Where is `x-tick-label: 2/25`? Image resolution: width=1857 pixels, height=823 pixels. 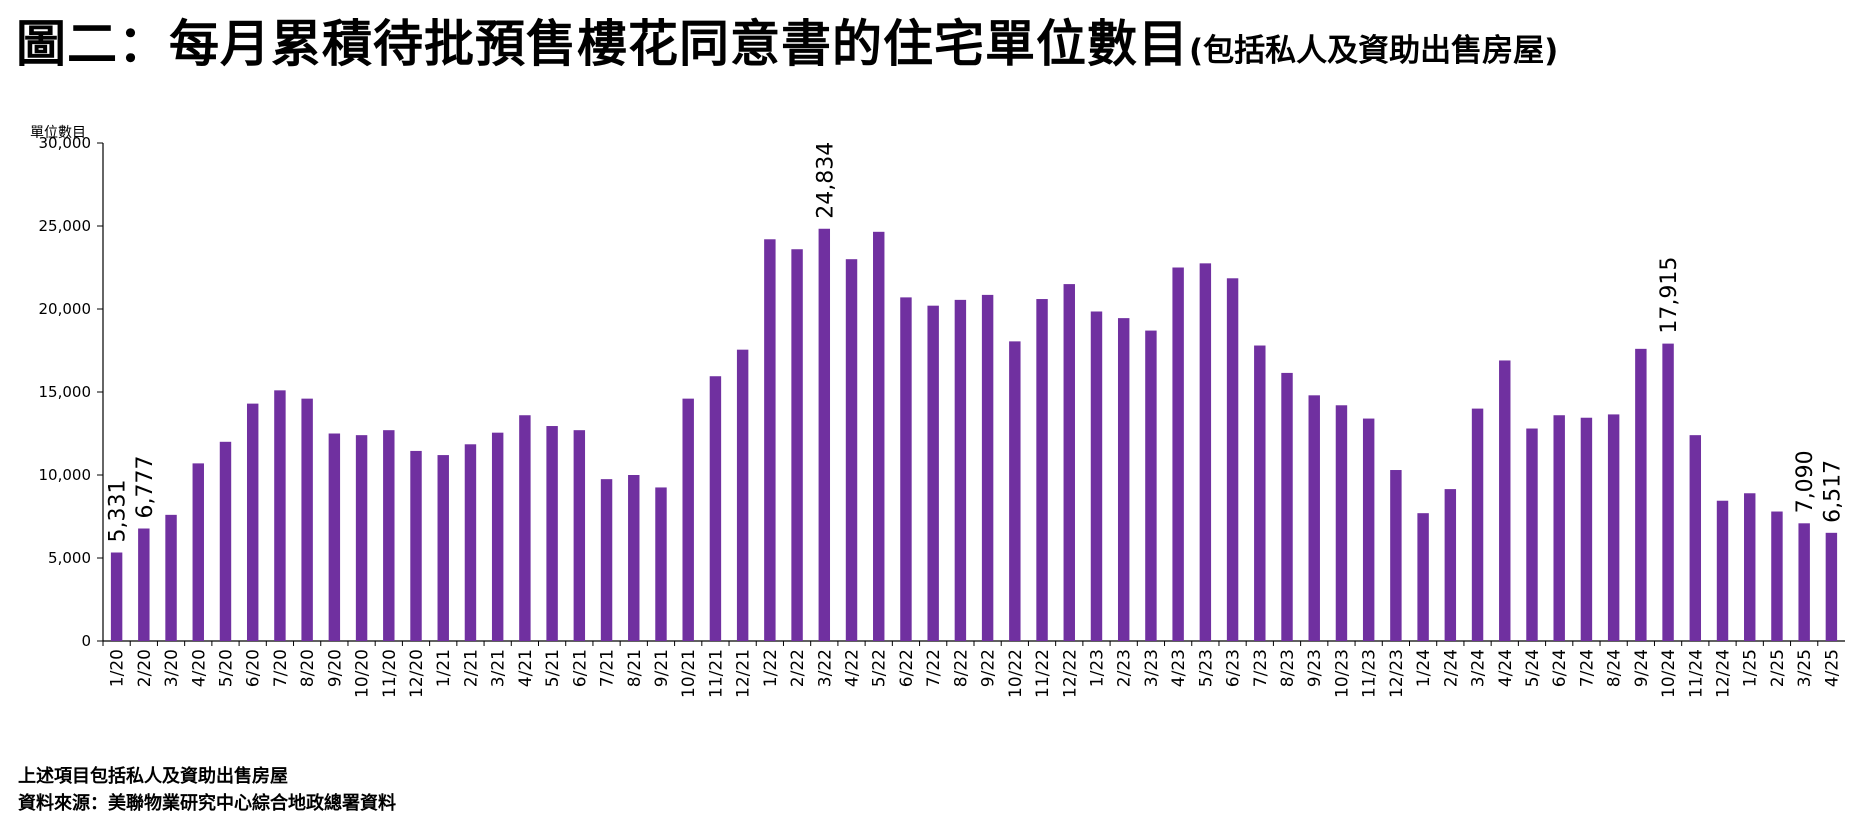
x-tick-label: 2/25 is located at coordinates (1778, 668).